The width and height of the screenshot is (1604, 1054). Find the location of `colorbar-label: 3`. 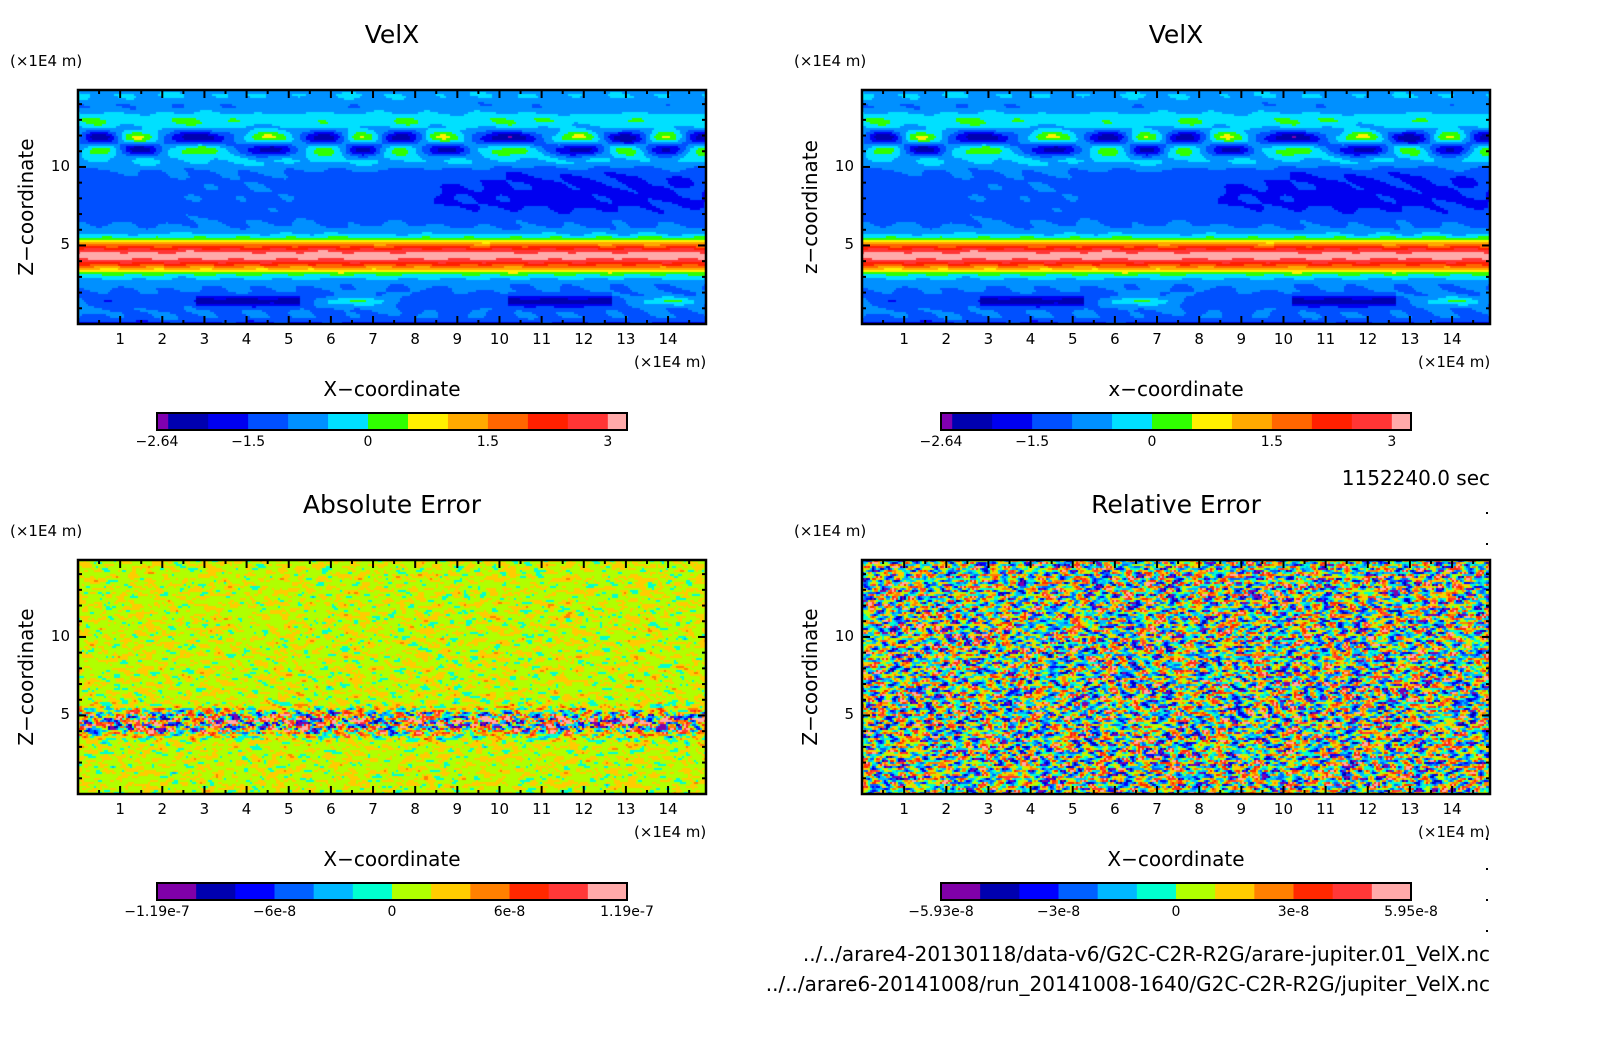

colorbar-label: 3 is located at coordinates (608, 442).